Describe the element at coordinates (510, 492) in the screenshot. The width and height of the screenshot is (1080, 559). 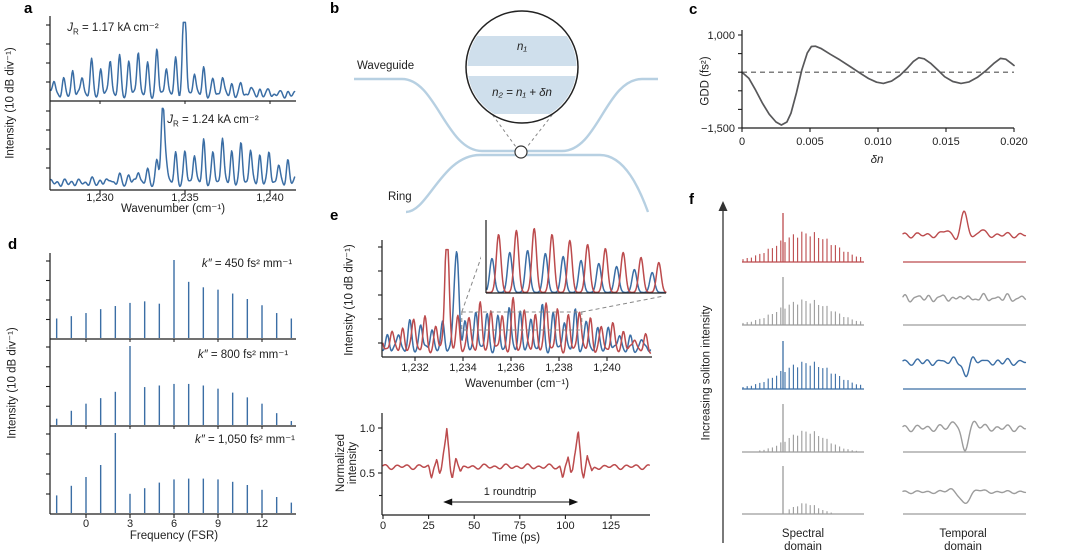
I see `e-roundtrip-annotation: 1 roundtrip` at that location.